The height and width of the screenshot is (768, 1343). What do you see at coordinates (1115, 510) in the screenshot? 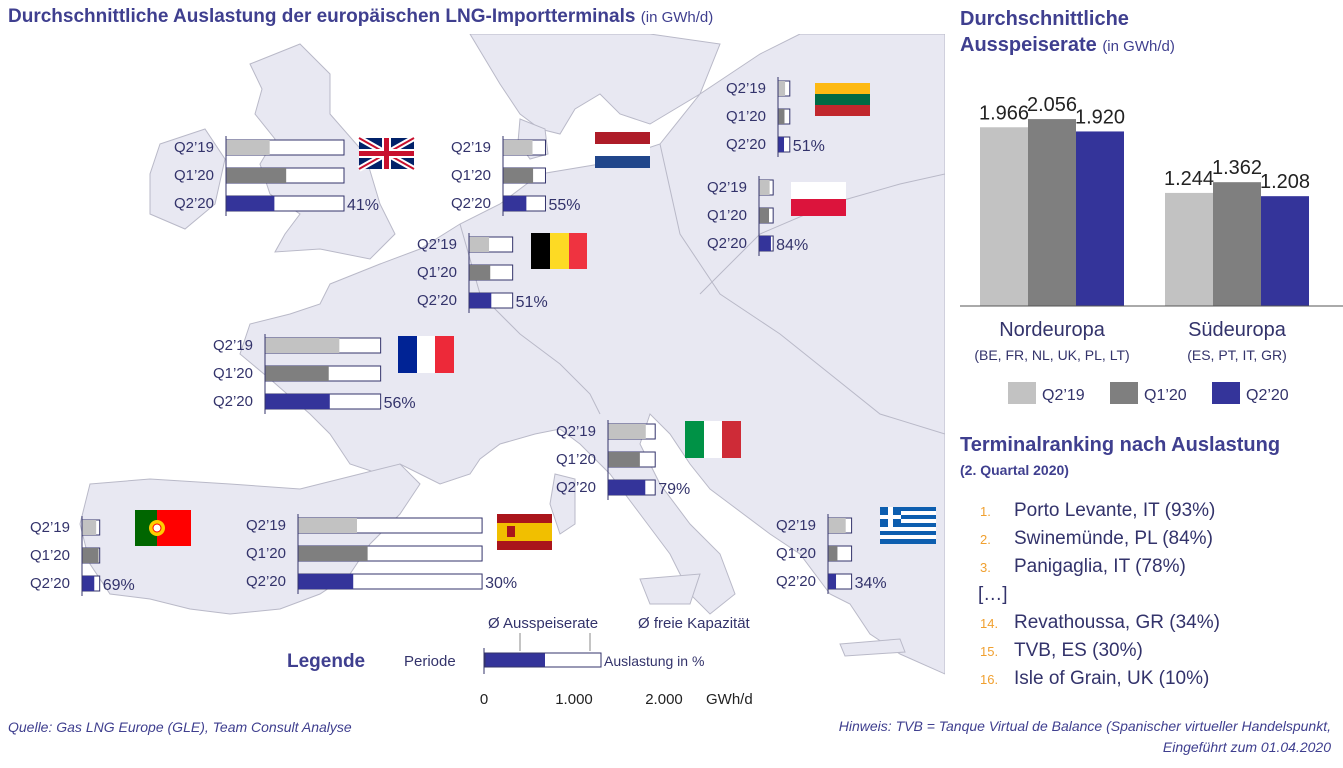
I see `ranking-text: Porto Levante, IT (93%)` at bounding box center [1115, 510].